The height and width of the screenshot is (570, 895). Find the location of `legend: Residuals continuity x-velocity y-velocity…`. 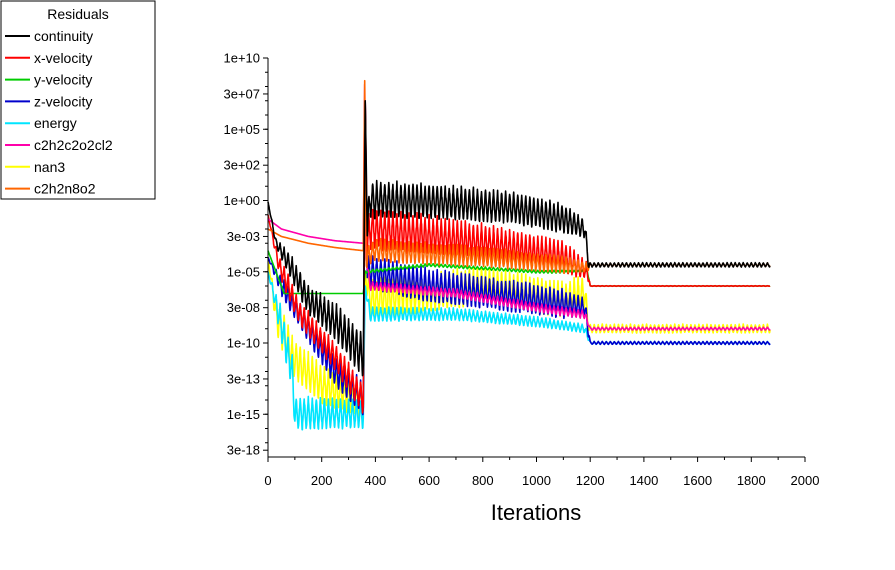

legend: Residuals continuity x-velocity y-velocity… is located at coordinates (78, 100).